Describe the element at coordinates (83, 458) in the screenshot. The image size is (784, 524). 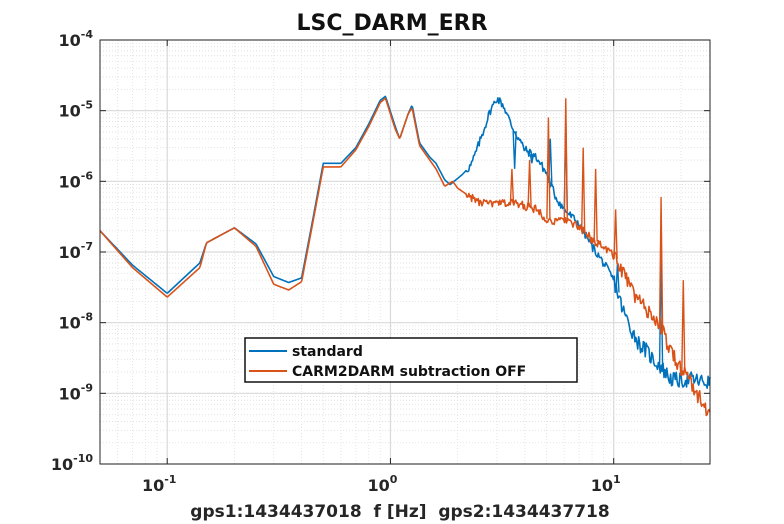
I see `y-tick-exponent: -10` at that location.